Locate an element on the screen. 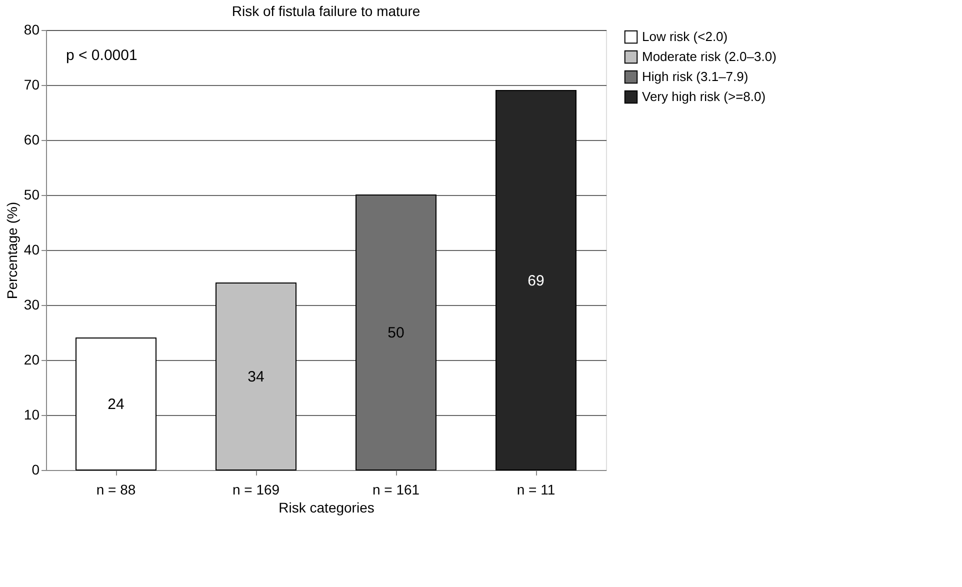 This screenshot has height=587, width=962. x-tick-label: n = 88 is located at coordinates (116, 490).